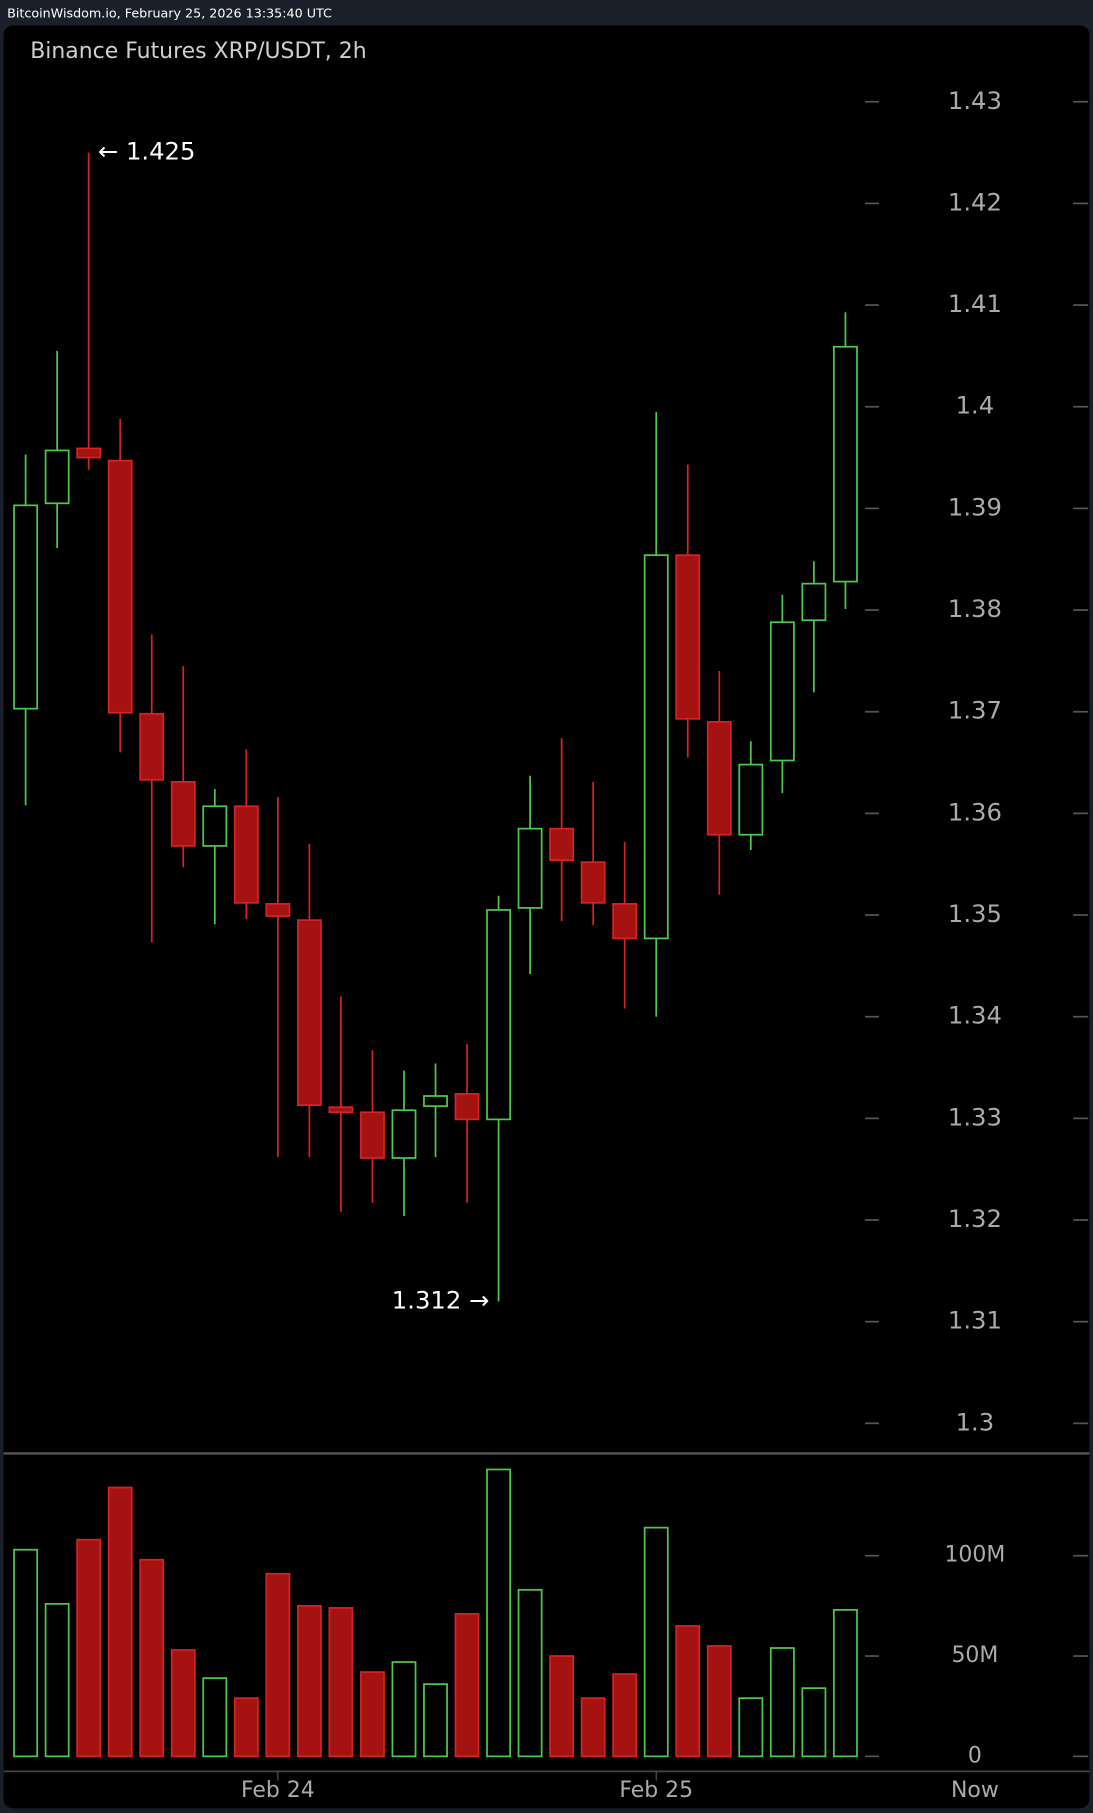  What do you see at coordinates (278, 1790) in the screenshot?
I see `x-tick-label: Feb 24` at bounding box center [278, 1790].